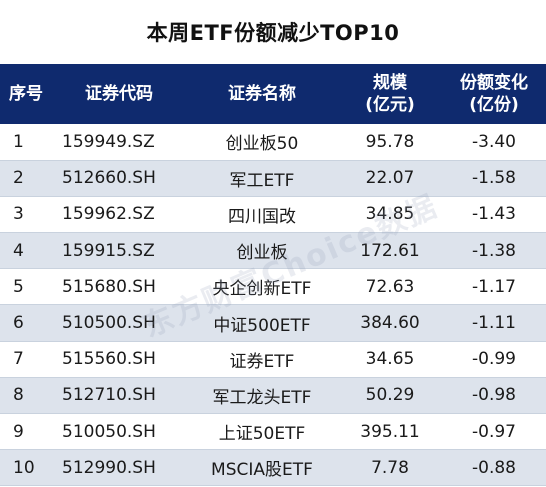 This screenshot has width=546, height=487. I want to click on cell-no: 9, so click(26, 432).